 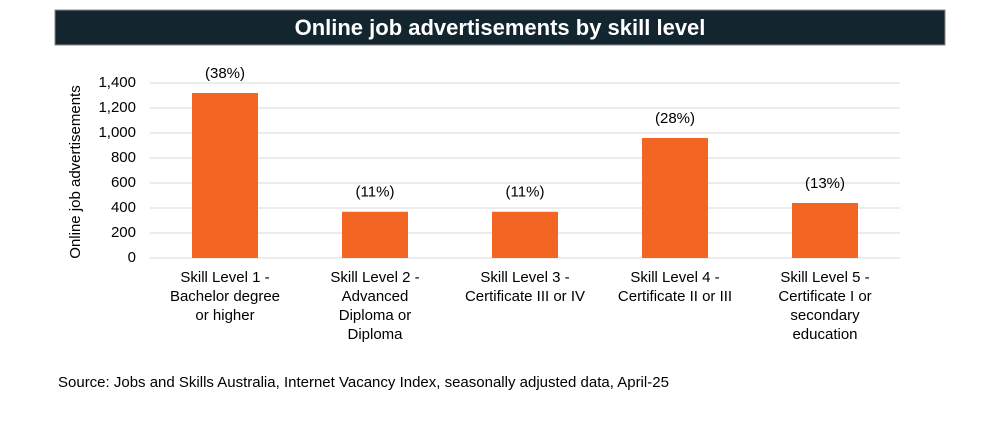 I want to click on y-tick-label: 800, so click(x=123, y=157).